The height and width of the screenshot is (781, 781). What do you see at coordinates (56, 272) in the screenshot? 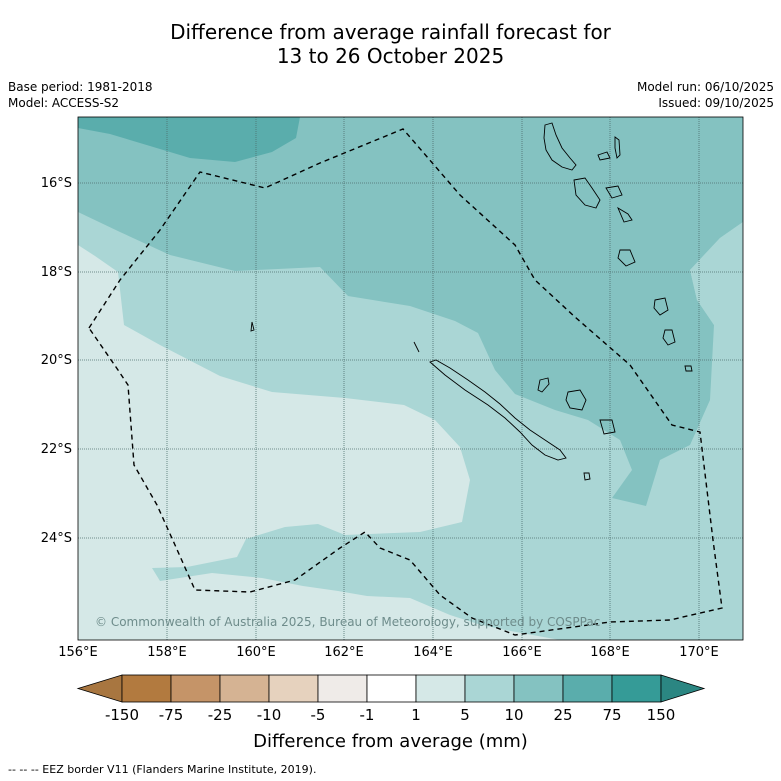
I see `lat-label-18s: 18°S` at bounding box center [56, 272].